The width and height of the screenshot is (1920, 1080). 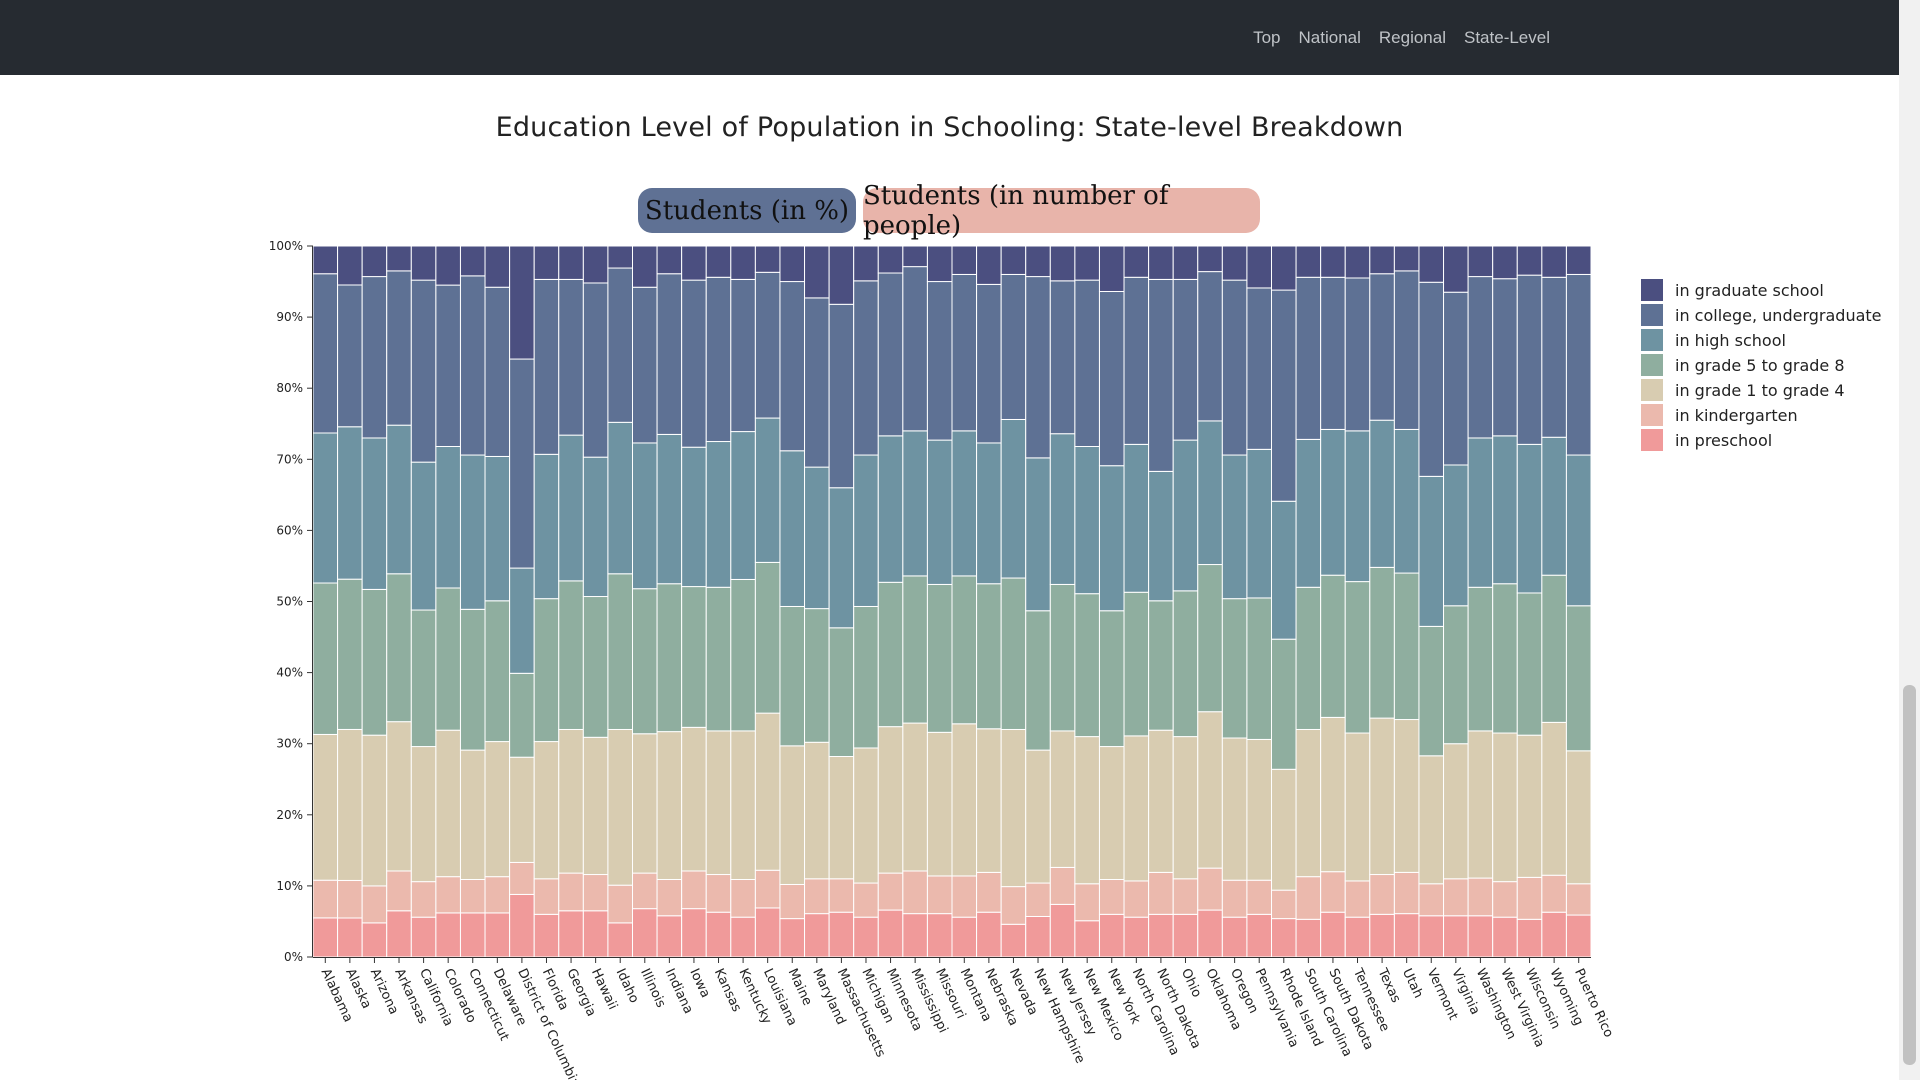 What do you see at coordinates (1909, 540) in the screenshot?
I see `vertical-scrollbar` at bounding box center [1909, 540].